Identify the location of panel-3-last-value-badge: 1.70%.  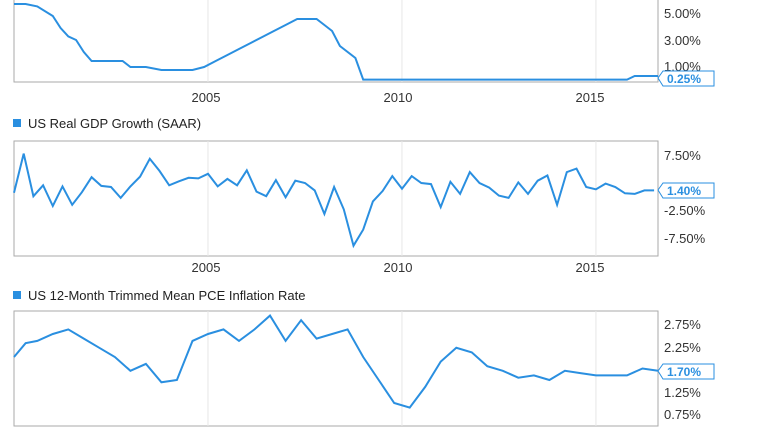
(686, 371).